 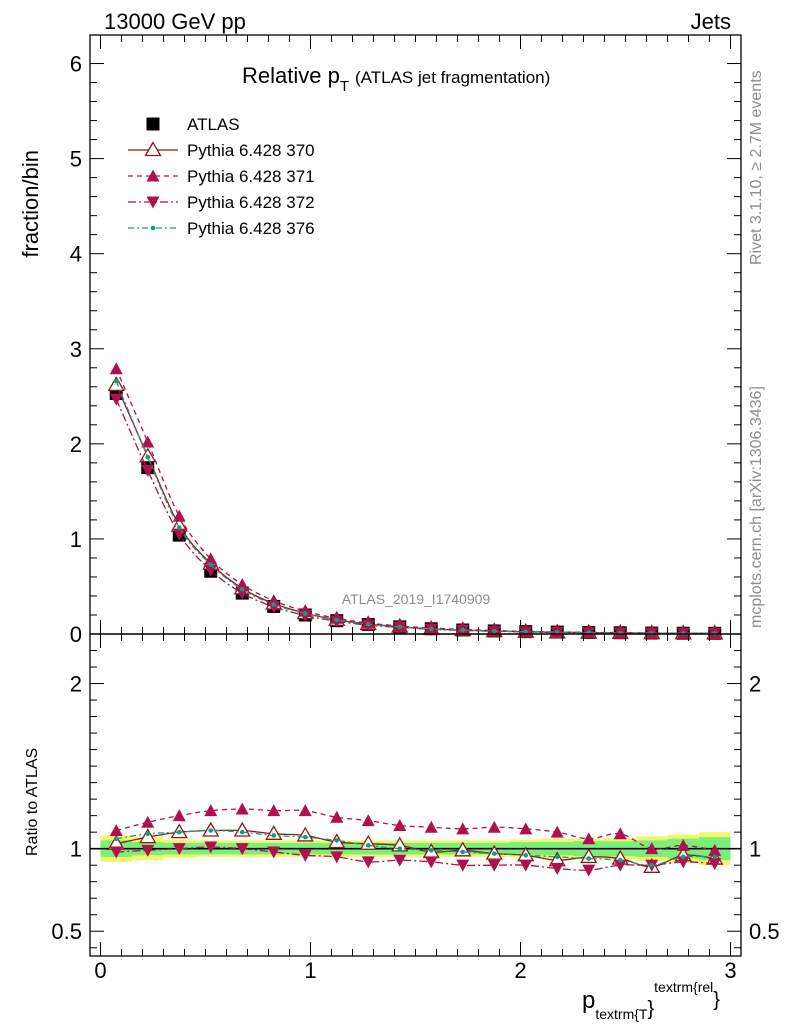 What do you see at coordinates (76, 444) in the screenshot?
I see `main-y-tick-label: 2` at bounding box center [76, 444].